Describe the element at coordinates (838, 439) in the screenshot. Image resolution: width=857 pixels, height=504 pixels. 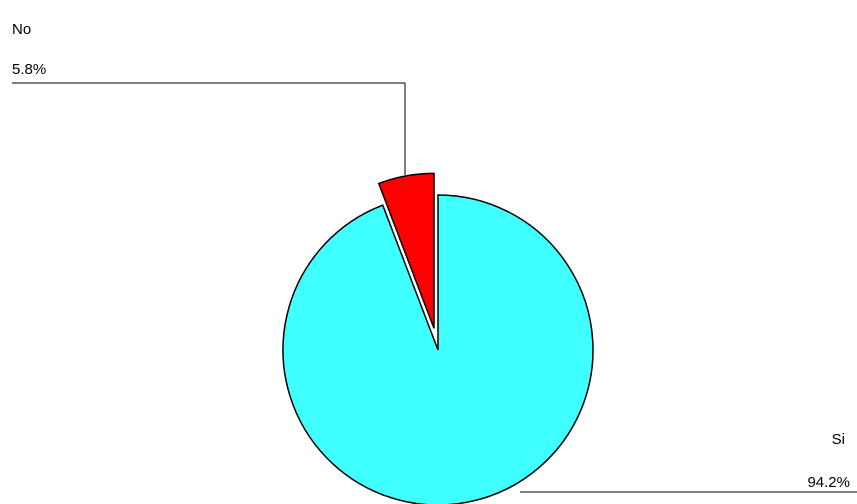
I see `slice-label: Si` at that location.